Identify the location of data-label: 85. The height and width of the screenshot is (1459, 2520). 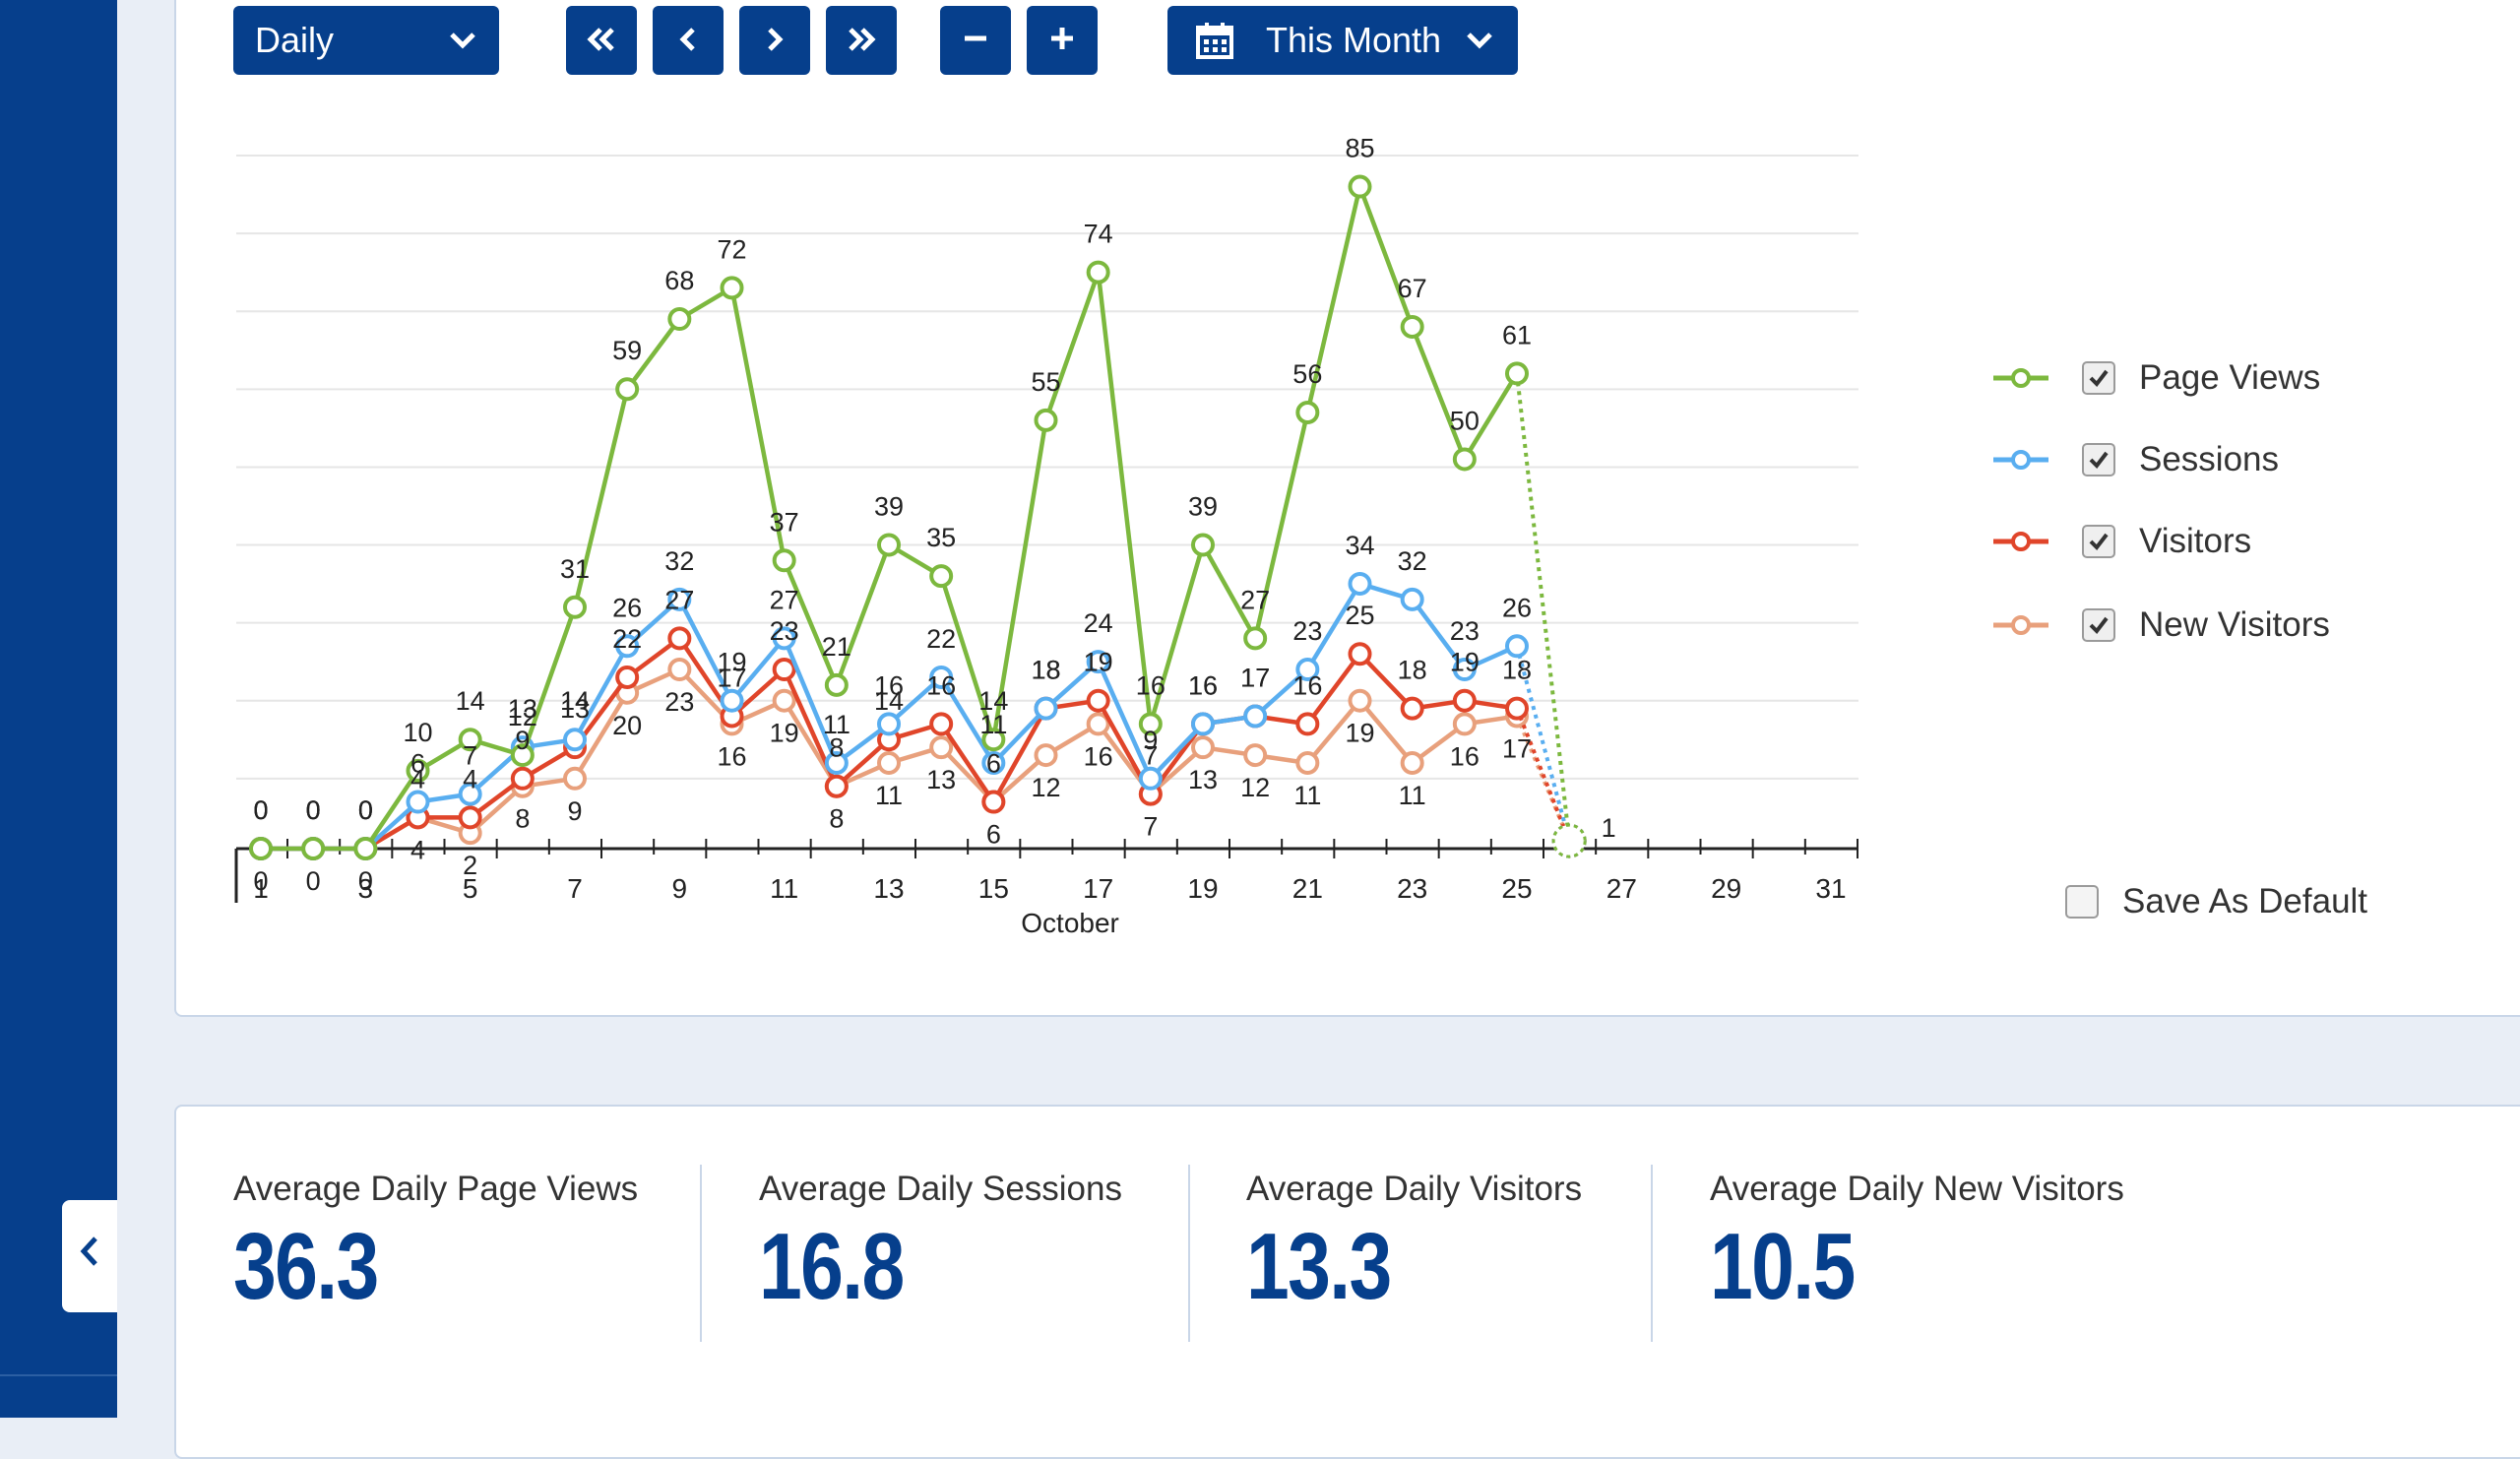
(1359, 148).